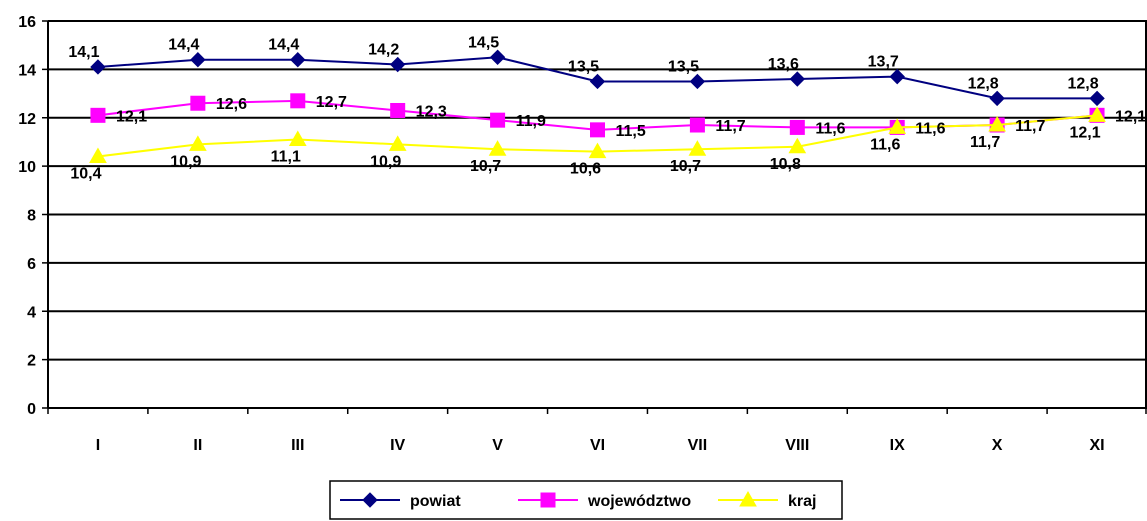  I want to click on data-label: 10,4, so click(85, 173).